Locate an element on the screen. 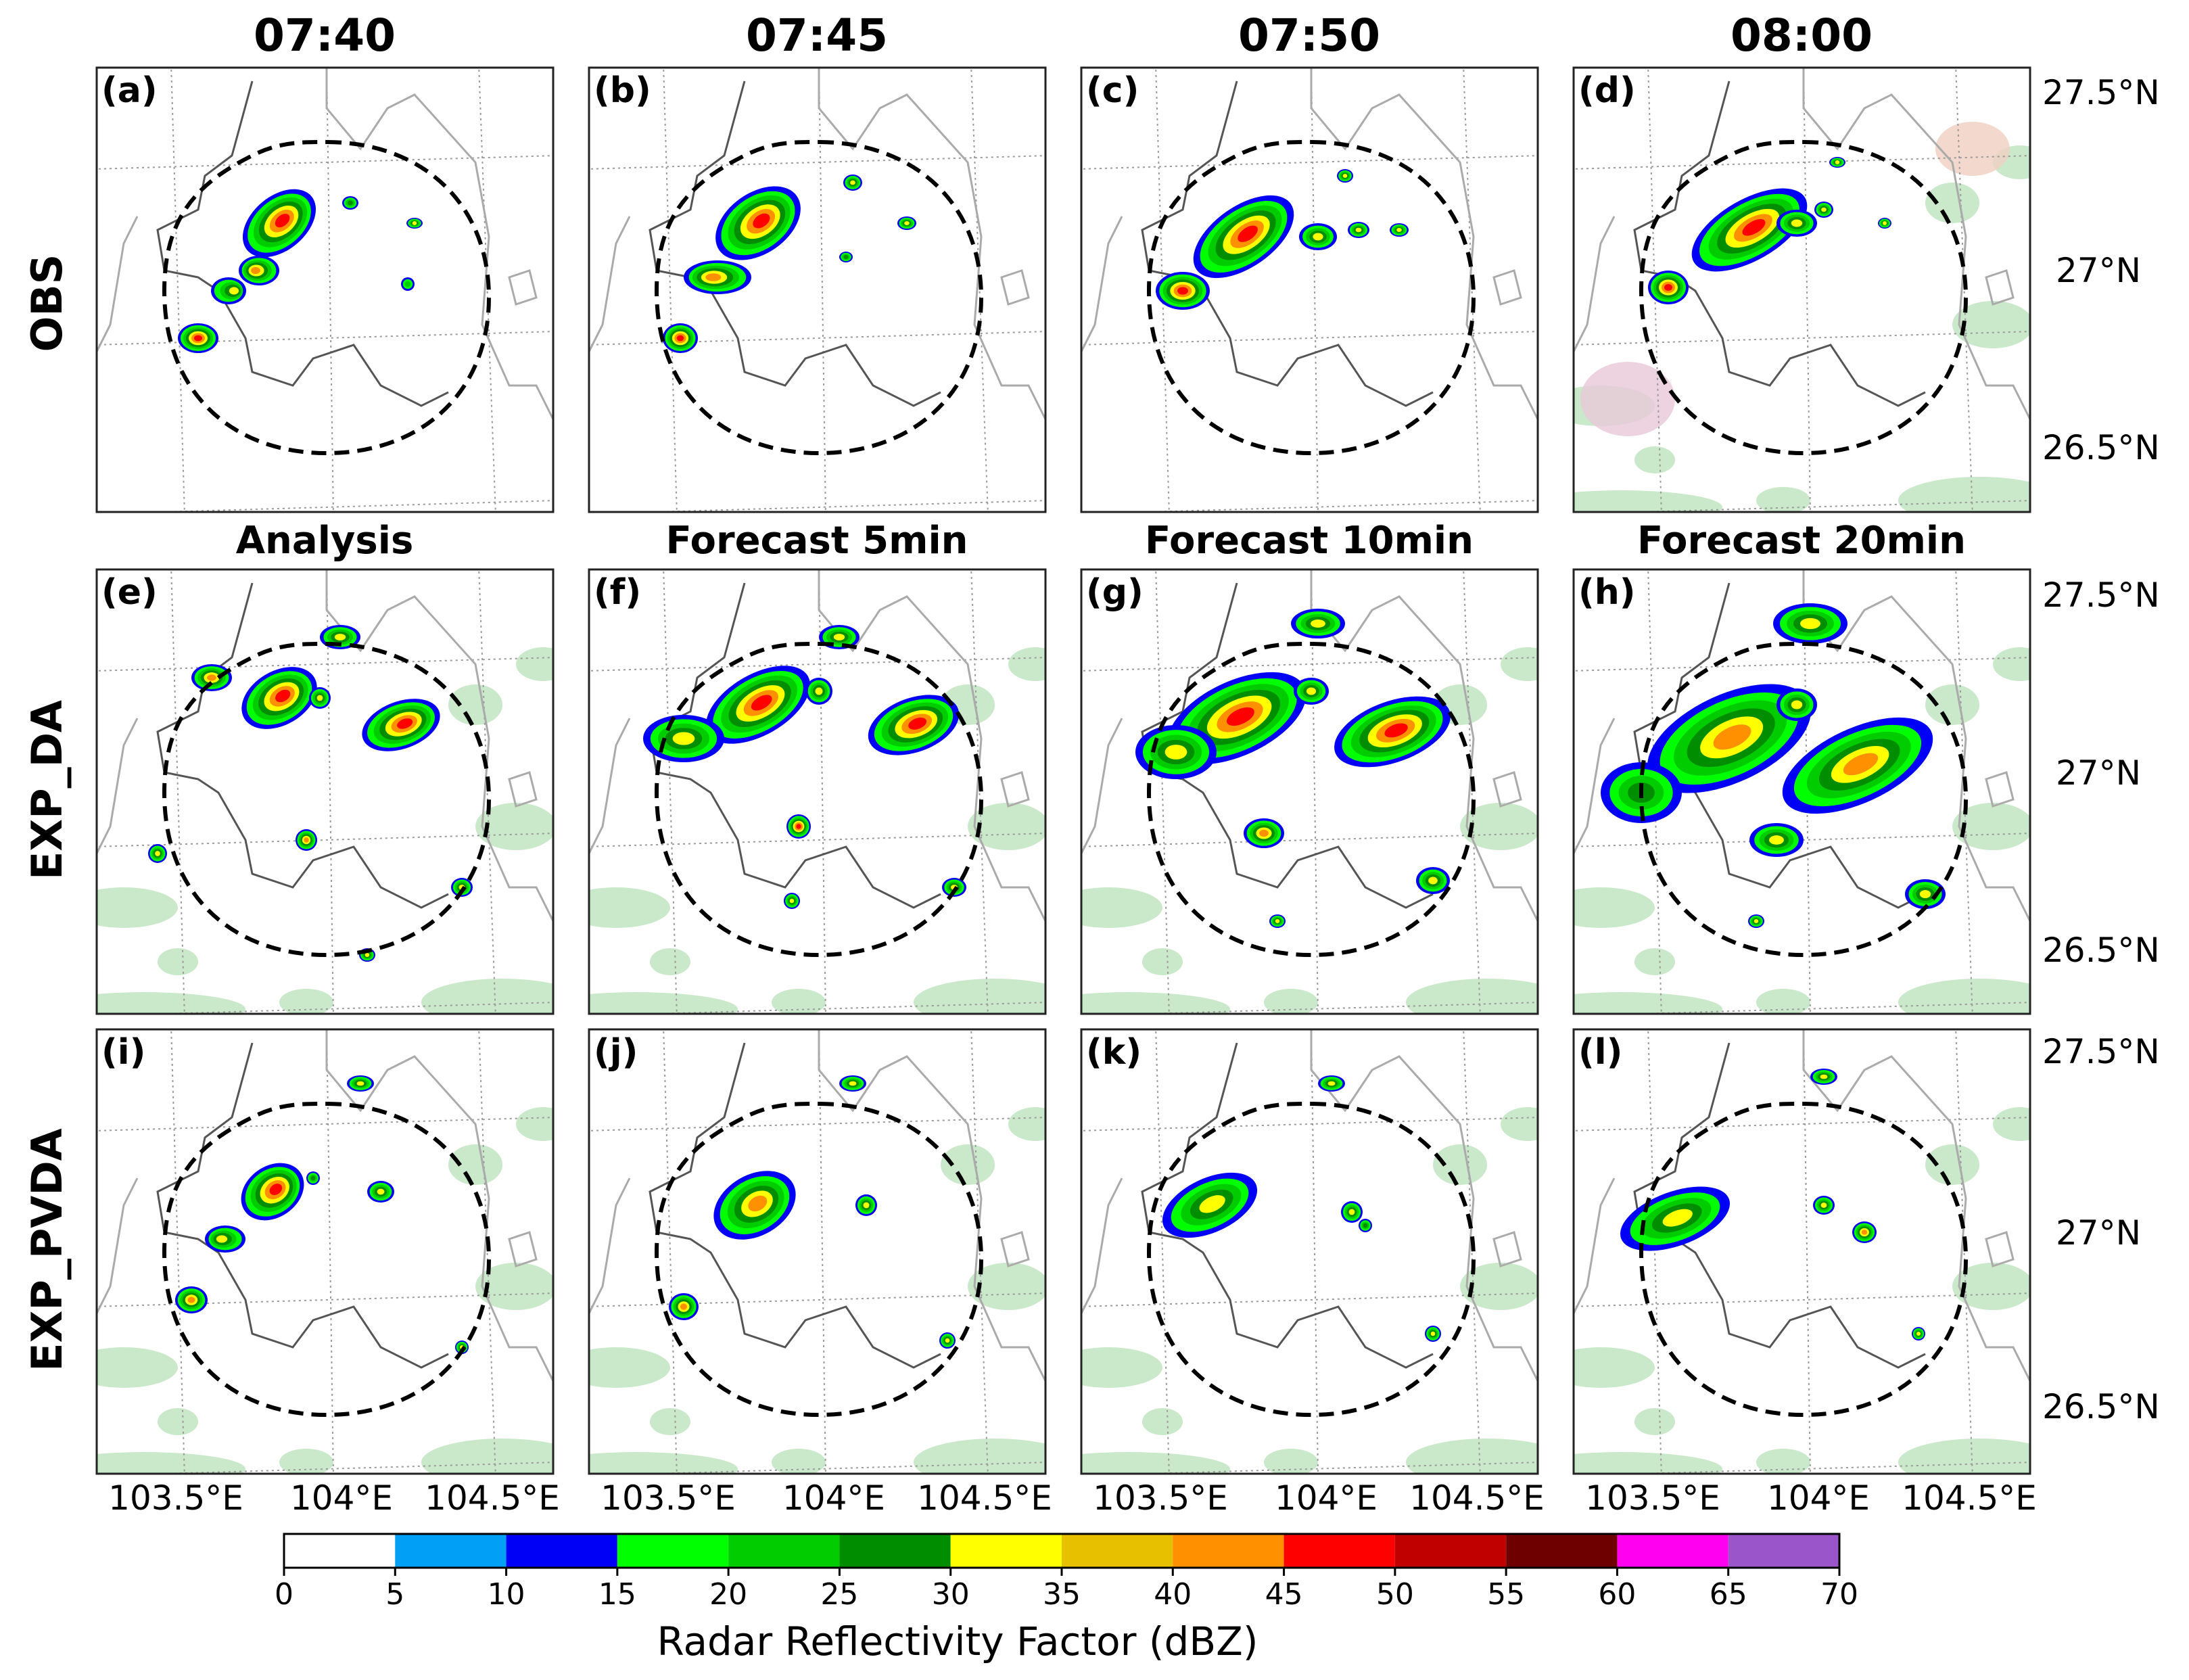 This screenshot has width=2189, height=1680. lat-label-26-5-row2: 26.5°N is located at coordinates (2101, 951).